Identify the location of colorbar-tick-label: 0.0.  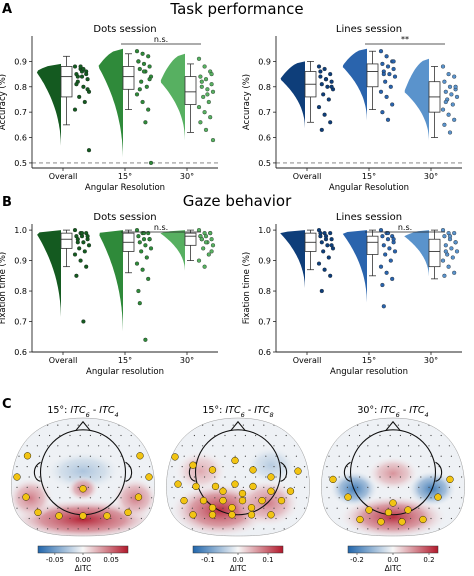
(392, 560).